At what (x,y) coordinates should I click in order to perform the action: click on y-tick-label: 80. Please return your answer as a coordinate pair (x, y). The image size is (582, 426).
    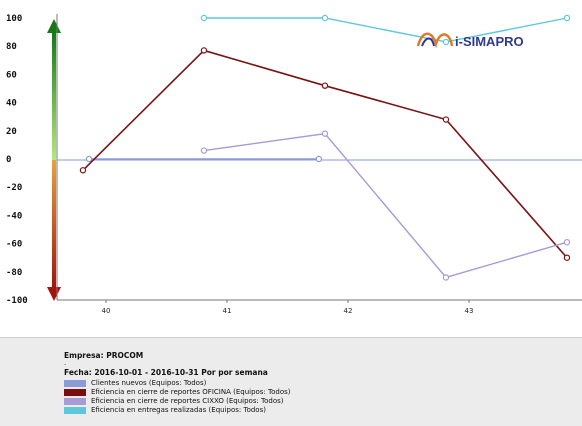
    Looking at the image, I should click on (11, 47).